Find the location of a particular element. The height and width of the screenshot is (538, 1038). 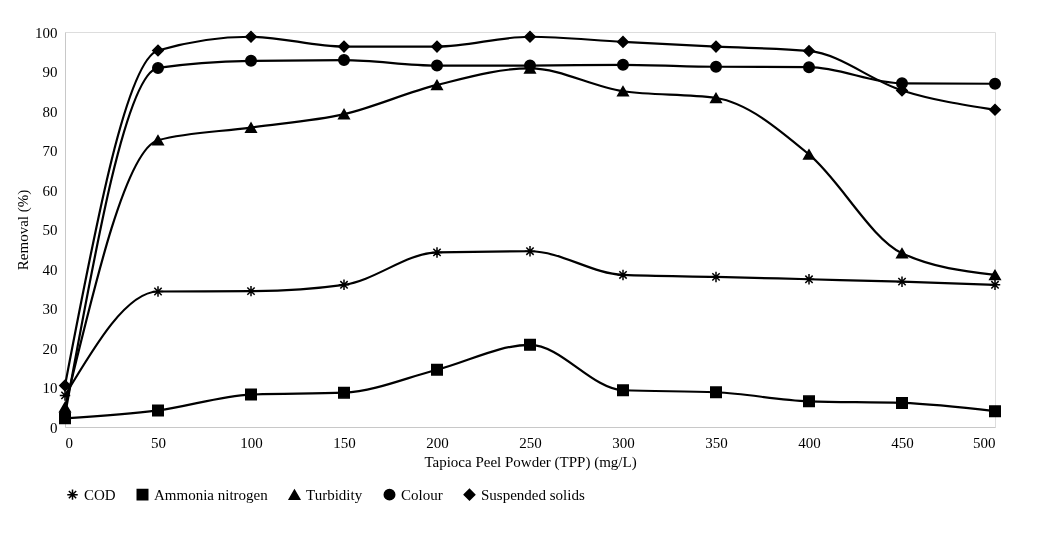

x-tick-label: 300 is located at coordinates (623, 442).